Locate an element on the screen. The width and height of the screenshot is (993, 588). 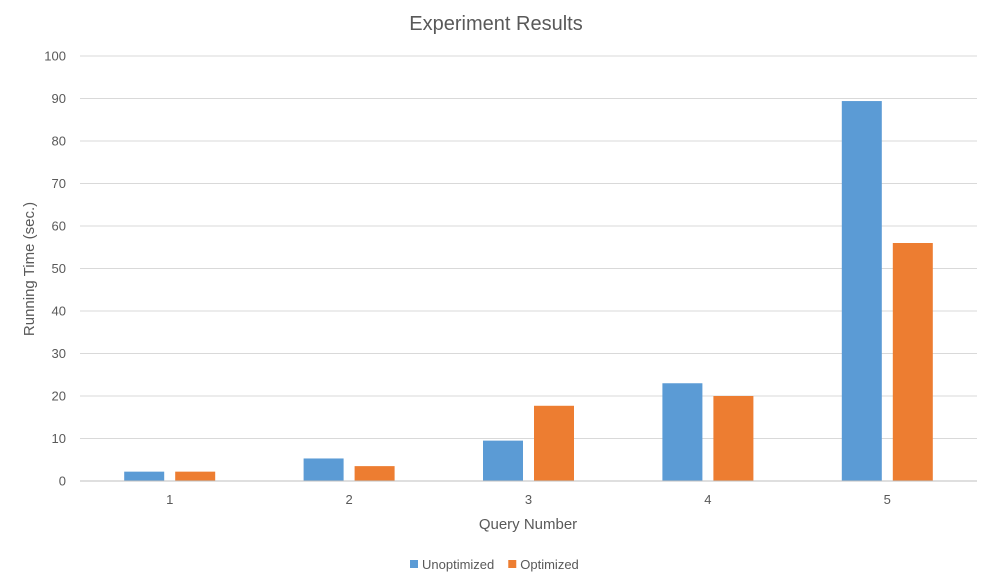
y-tick-label: 90 is located at coordinates (59, 98).